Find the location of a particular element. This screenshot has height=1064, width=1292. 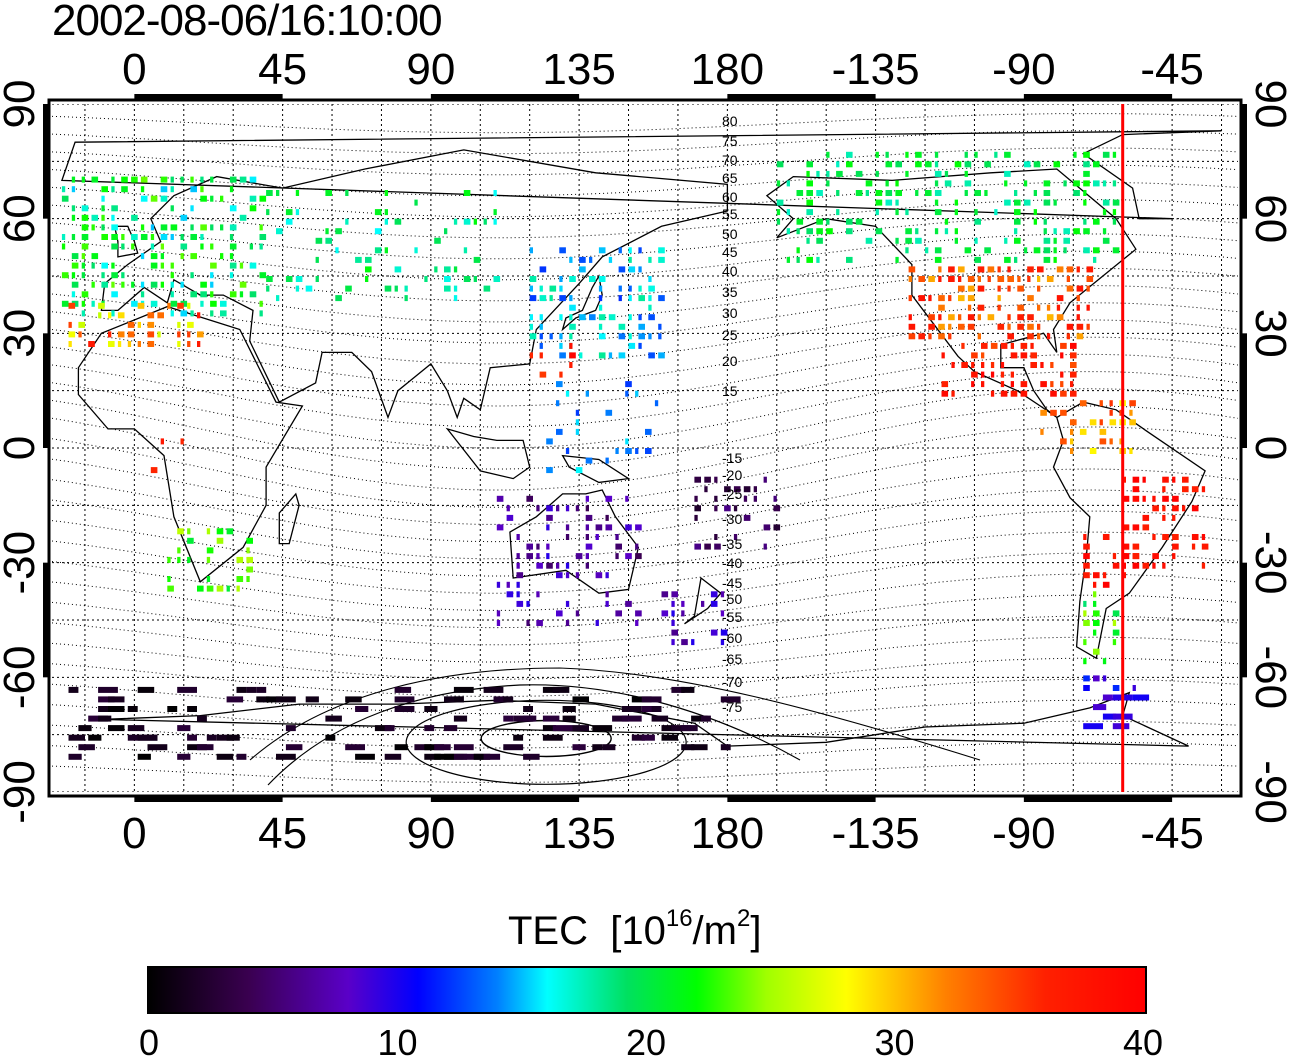

lon-tick-label-top: 0 is located at coordinates (134, 69).